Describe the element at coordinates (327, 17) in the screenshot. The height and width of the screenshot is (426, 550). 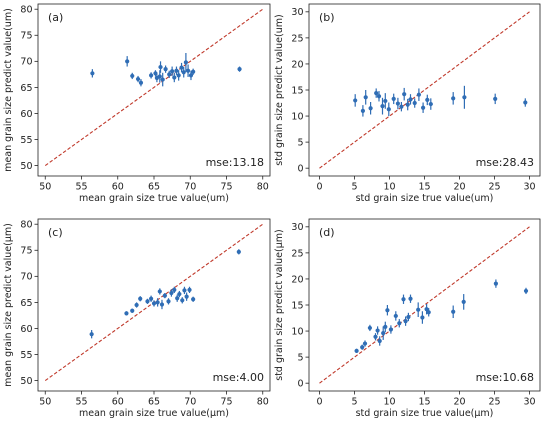
I see `panel-label: (b)` at that location.